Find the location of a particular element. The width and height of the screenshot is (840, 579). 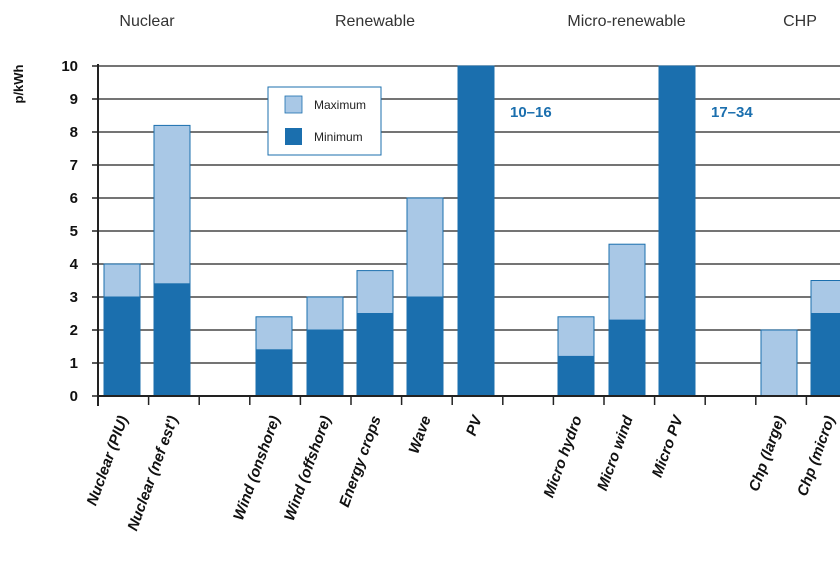

annotations: 10–16 17–34 is located at coordinates (631, 112).